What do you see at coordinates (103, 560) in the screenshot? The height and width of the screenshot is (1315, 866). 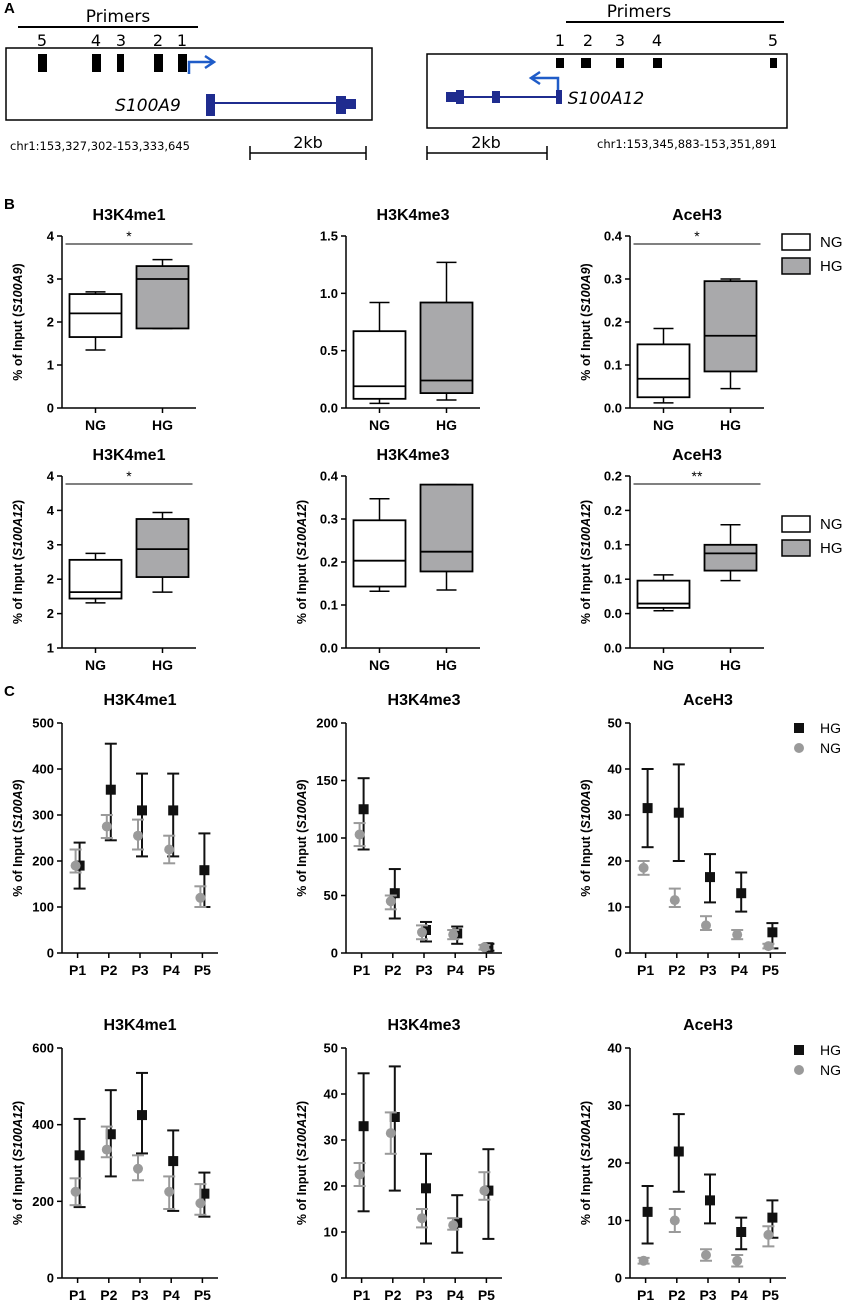 I see `chart-svg: H3K4me1 % of Input (S100A12) 1 2 2 3 4 4 NG HG *` at bounding box center [103, 560].